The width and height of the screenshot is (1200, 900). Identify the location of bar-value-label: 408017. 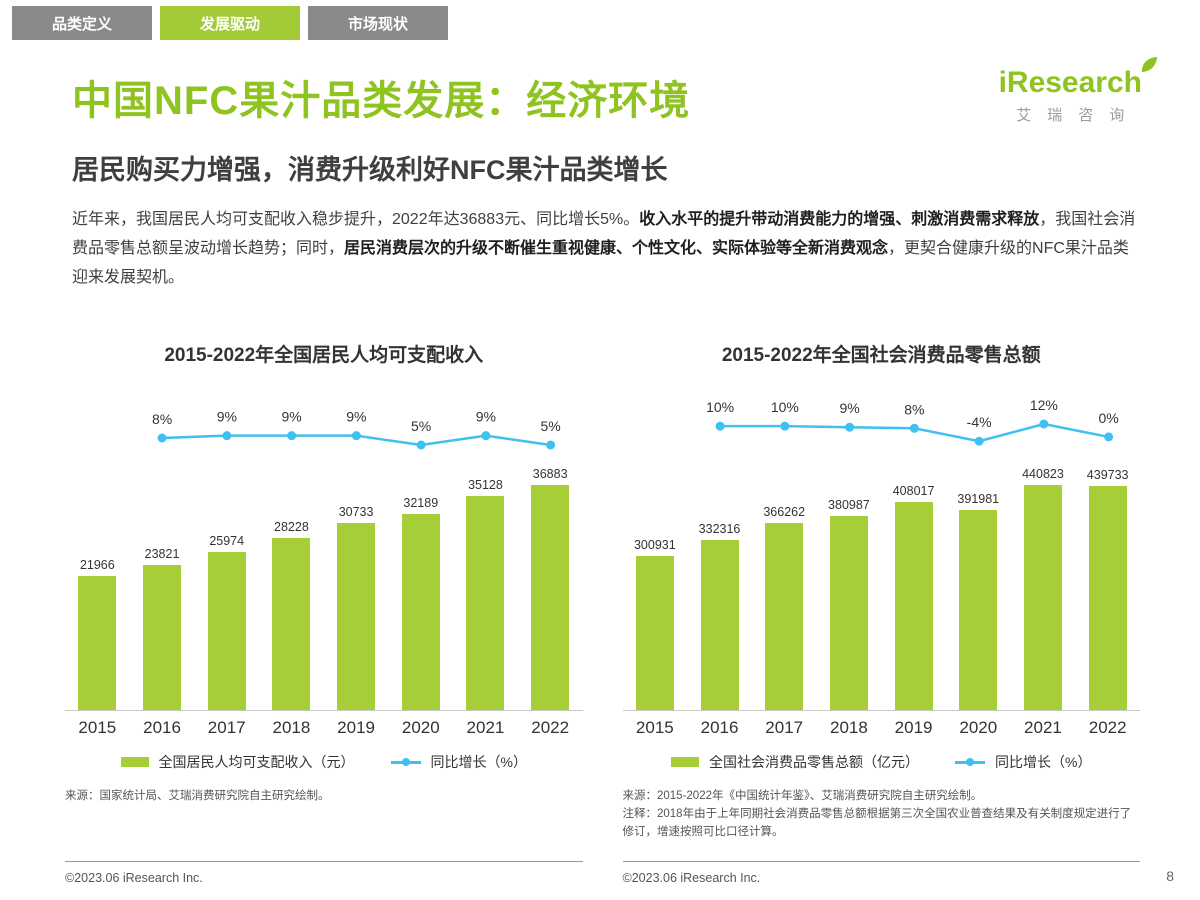
(913, 490).